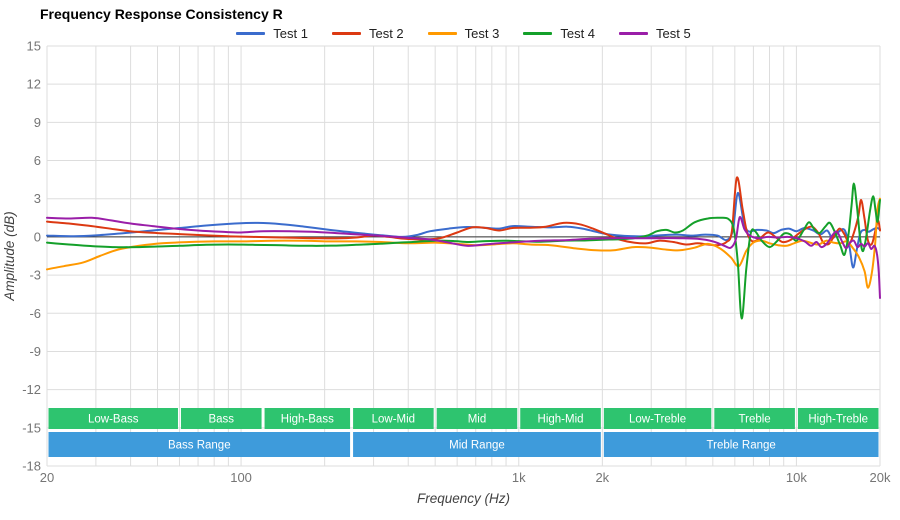 Image resolution: width=900 pixels, height=520 pixels. I want to click on y-tick-label: -3, so click(35, 275).